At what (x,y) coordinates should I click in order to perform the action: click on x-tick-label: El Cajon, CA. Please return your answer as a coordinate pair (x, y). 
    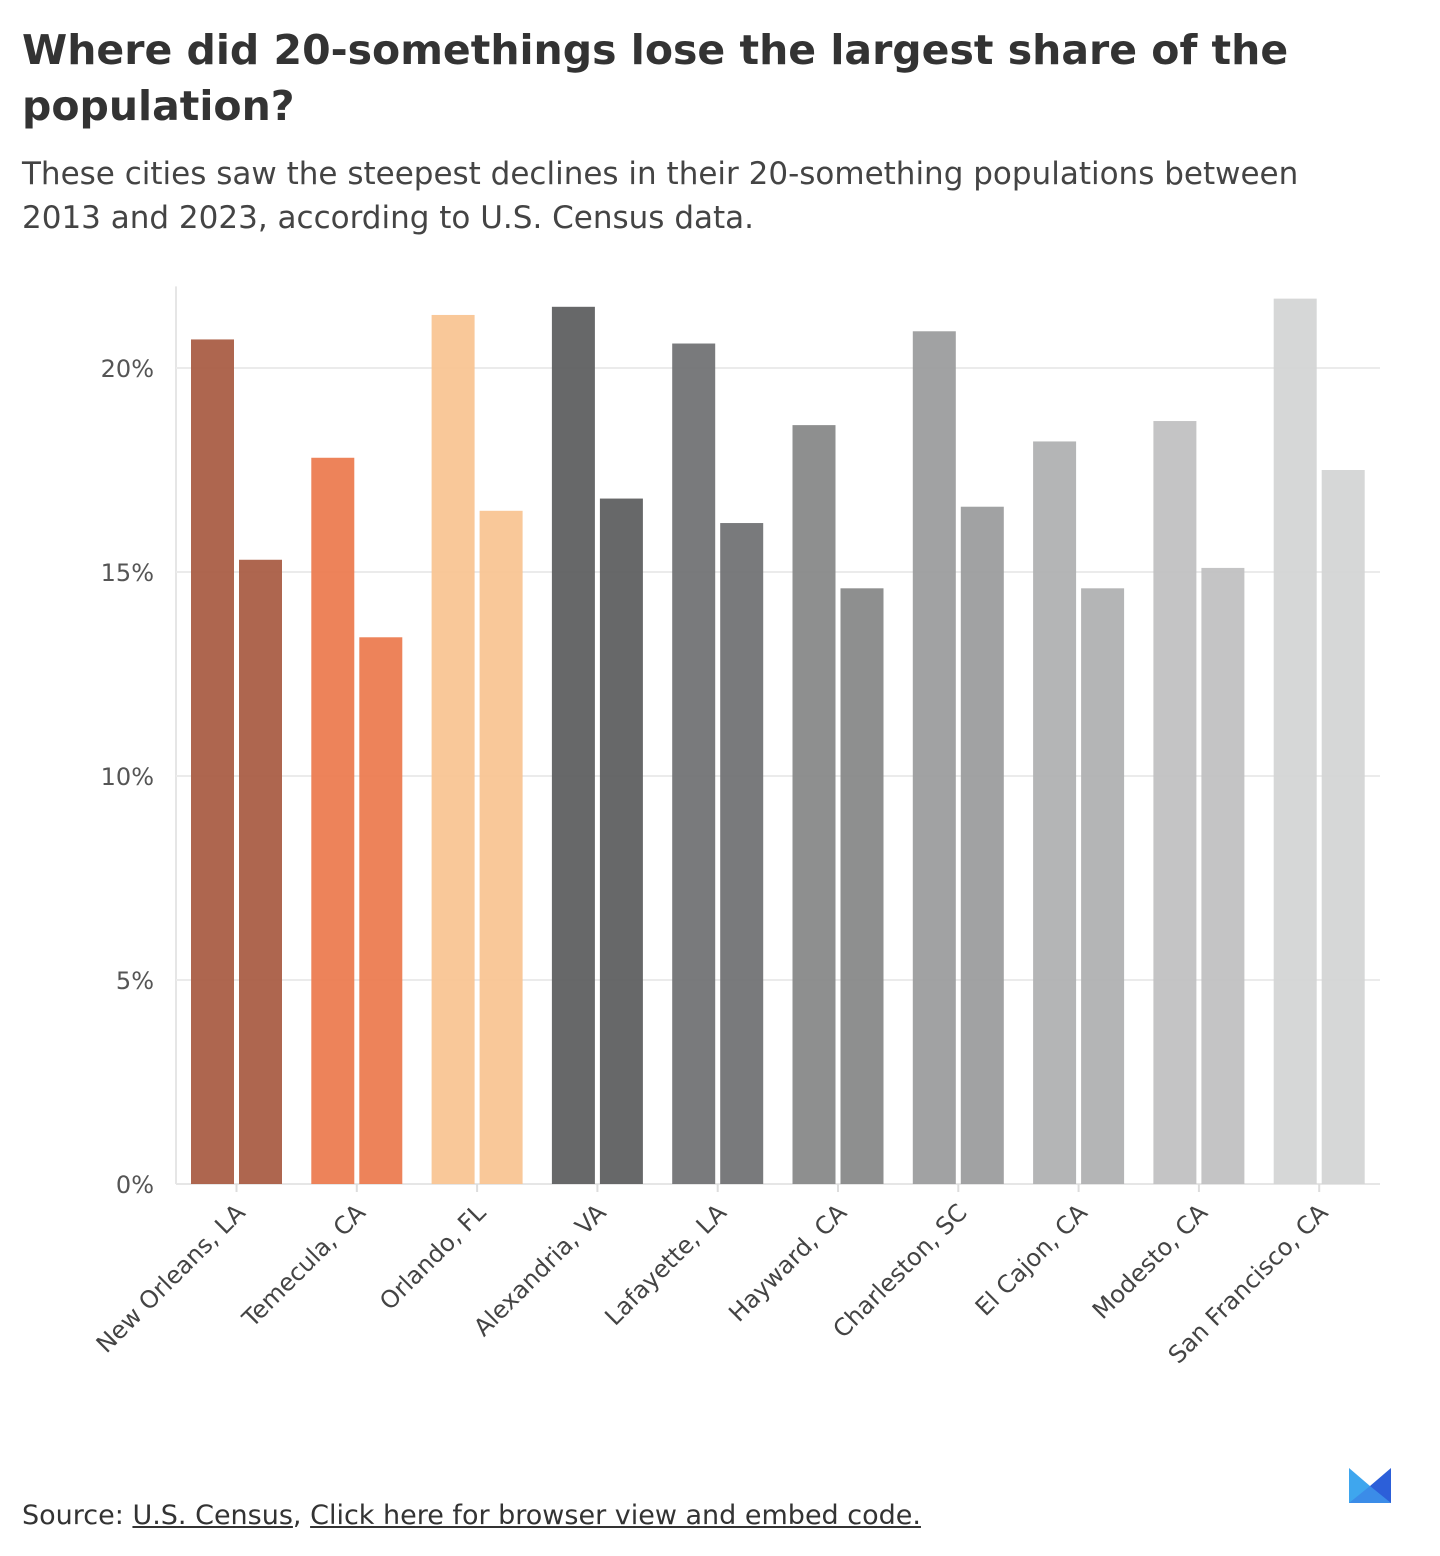
    Looking at the image, I should click on (1031, 1259).